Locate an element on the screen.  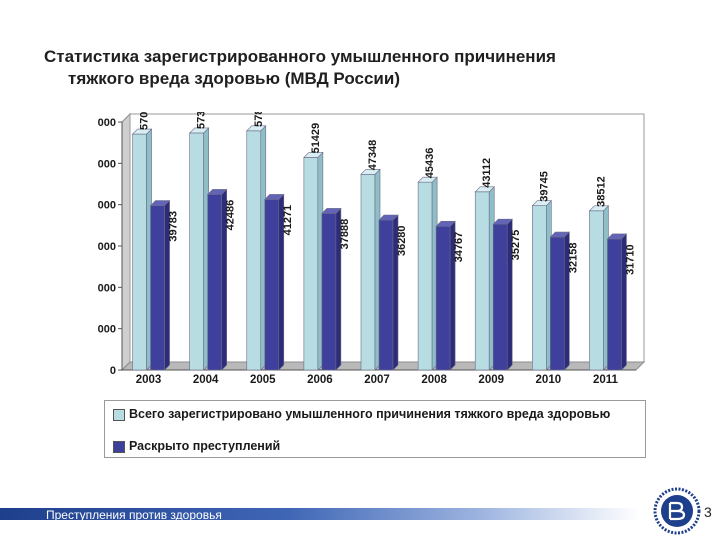
y-tick-label: 20000 is located at coordinates (107, 288).